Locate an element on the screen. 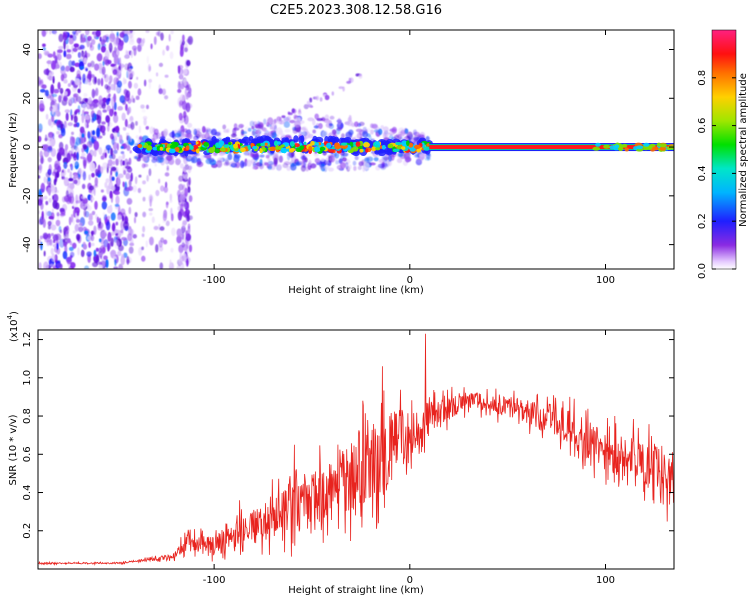 Image resolution: width=750 pixels, height=600 pixels. x-tick-label: 100 is located at coordinates (605, 280).